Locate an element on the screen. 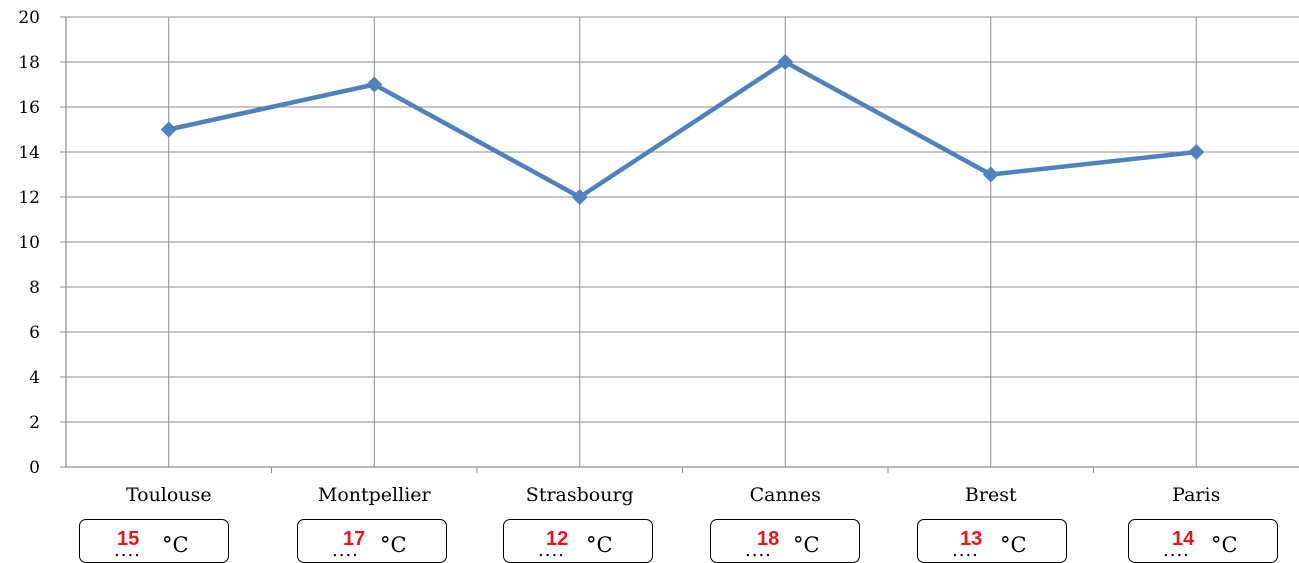 The height and width of the screenshot is (563, 1299). y-tick-label: 14 is located at coordinates (29, 153).